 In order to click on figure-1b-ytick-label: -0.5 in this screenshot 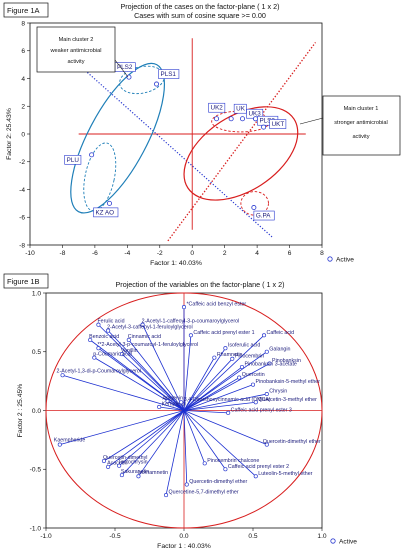, I will do `click(36, 470)`.